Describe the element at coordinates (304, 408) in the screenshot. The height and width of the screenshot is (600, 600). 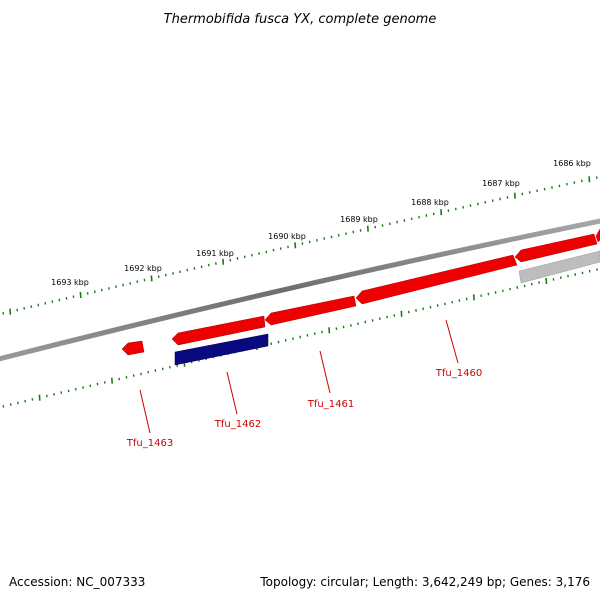
I see `gene-labels: Tfu_1463 Tfu_1462 Tfu_1461 Tfu_1460` at that location.